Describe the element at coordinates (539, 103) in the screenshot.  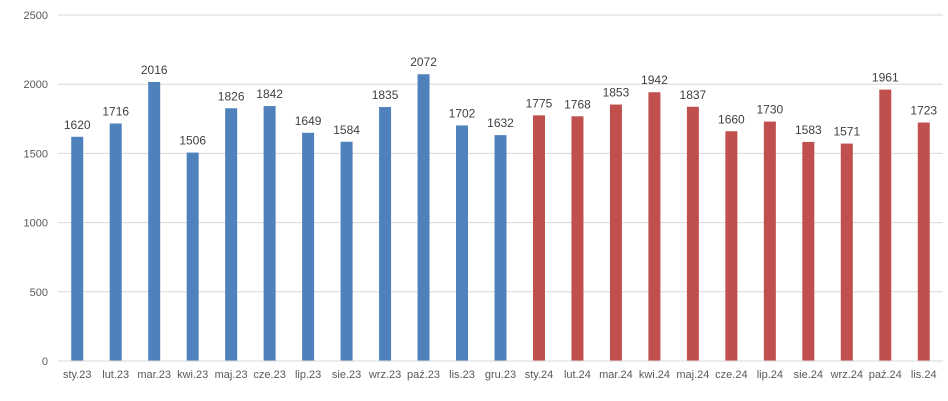
I see `data-label: 1775` at that location.